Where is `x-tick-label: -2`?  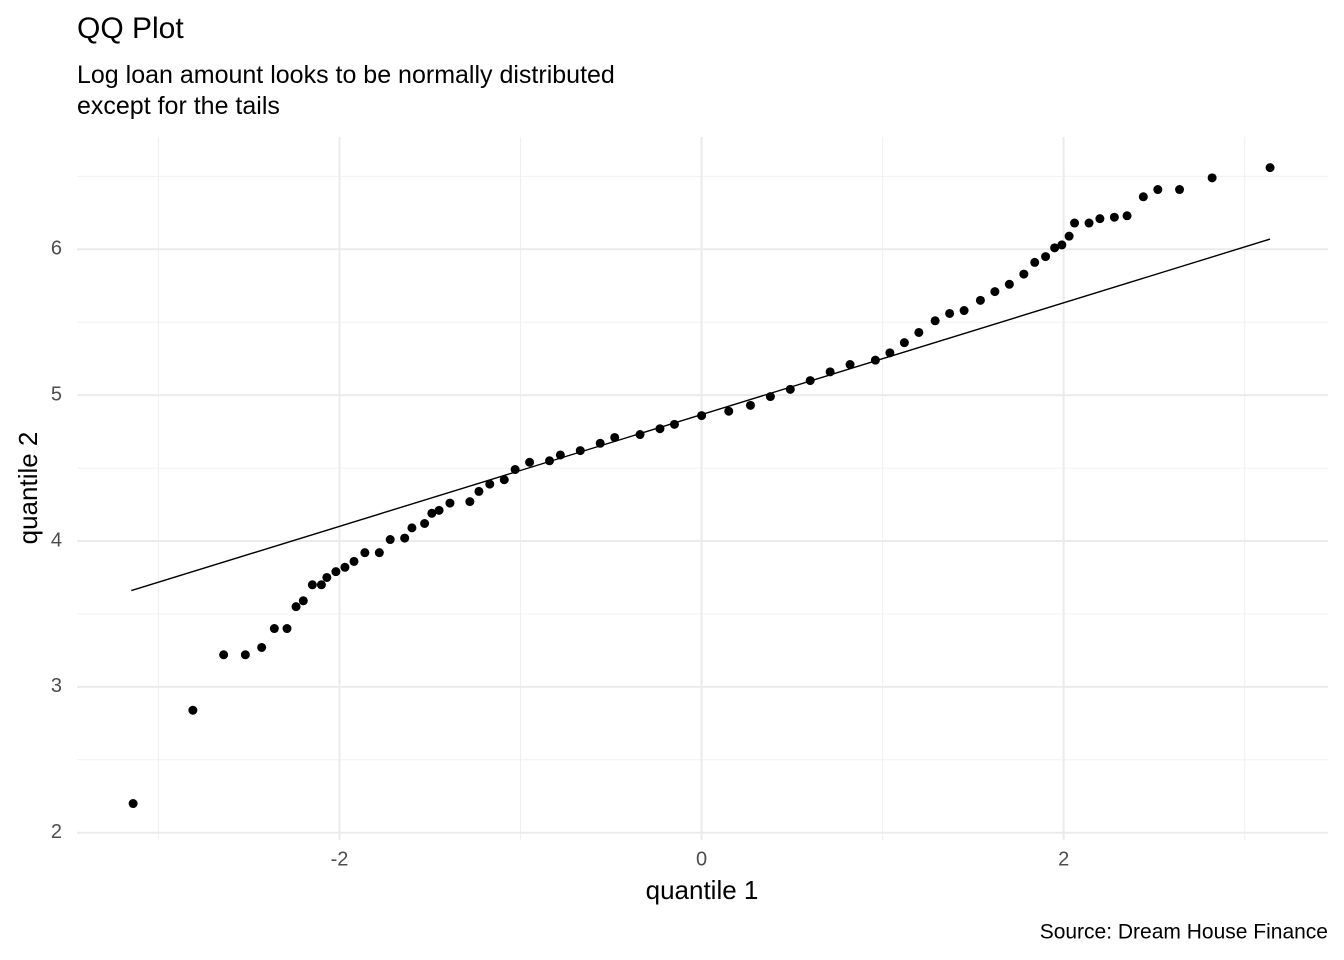 x-tick-label: -2 is located at coordinates (340, 859).